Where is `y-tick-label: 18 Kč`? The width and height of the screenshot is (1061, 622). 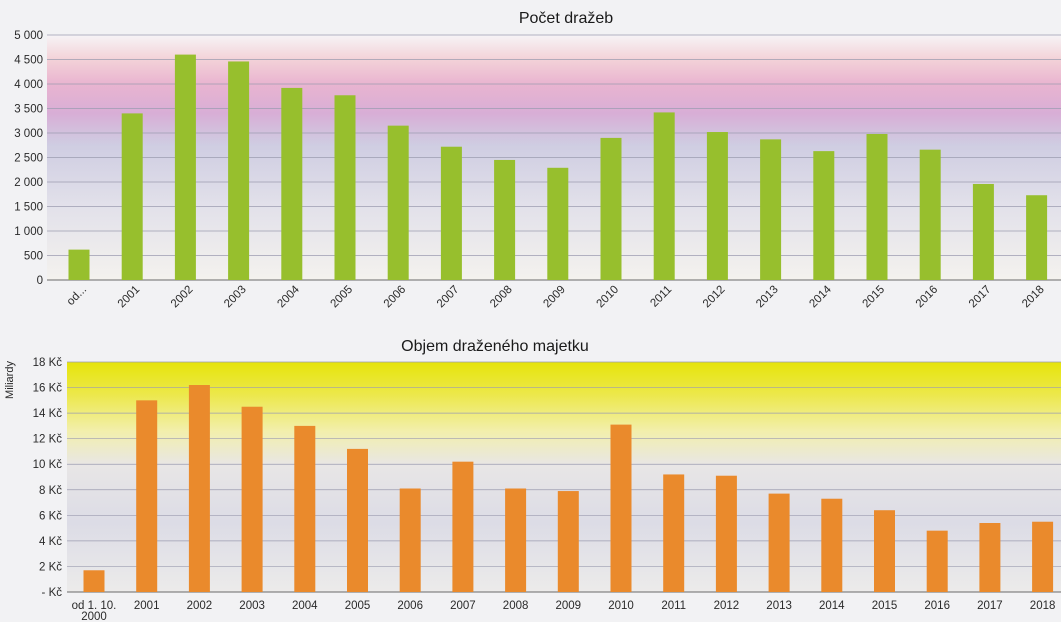 y-tick-label: 18 Kč is located at coordinates (48, 363).